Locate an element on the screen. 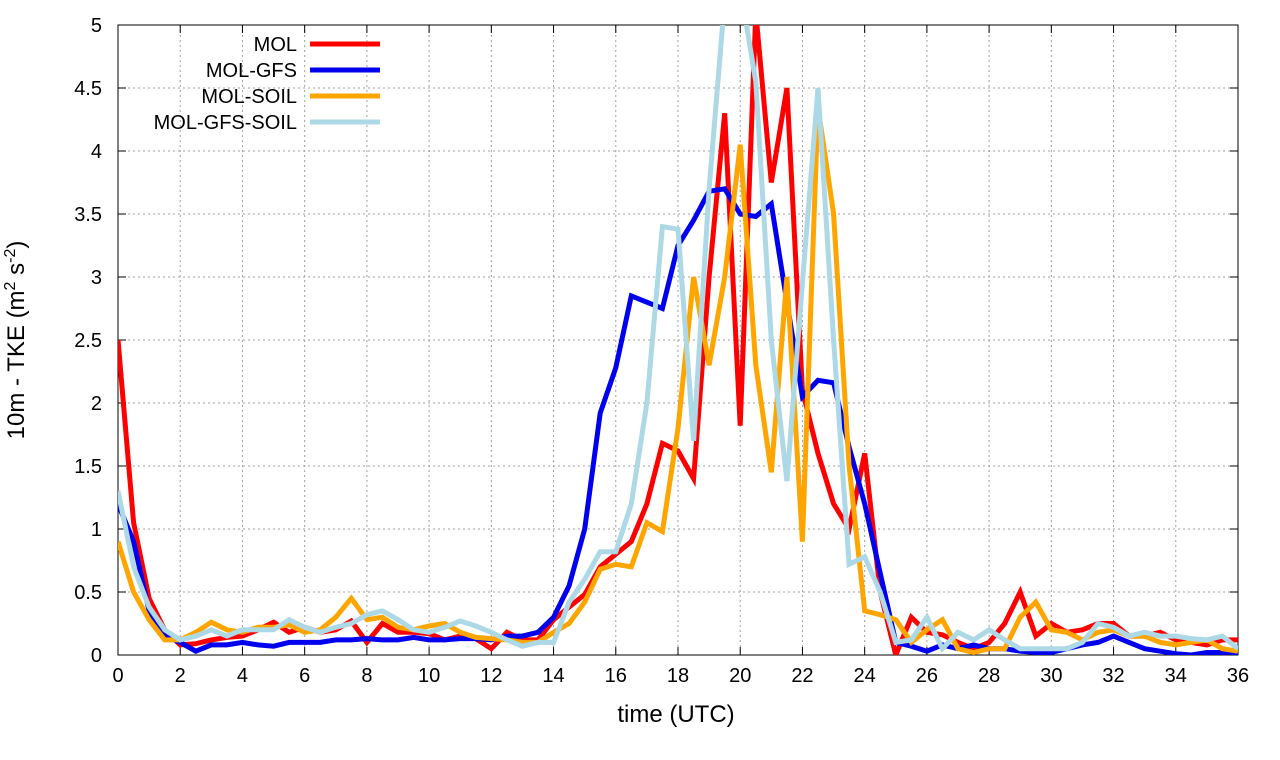 The image size is (1280, 760). y-tick-label: 3 is located at coordinates (96, 278).